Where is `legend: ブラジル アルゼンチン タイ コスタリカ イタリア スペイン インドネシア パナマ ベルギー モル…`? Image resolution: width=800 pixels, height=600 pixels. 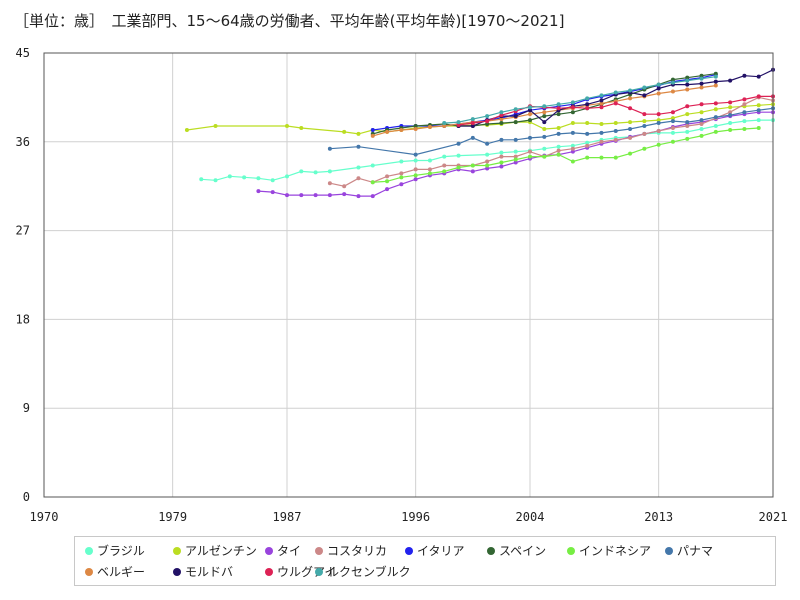 legend: ブラジル アルゼンチン タイ コスタリカ イタリア スペイン インドネシア パナマ ベルギー モル… is located at coordinates (425, 561).